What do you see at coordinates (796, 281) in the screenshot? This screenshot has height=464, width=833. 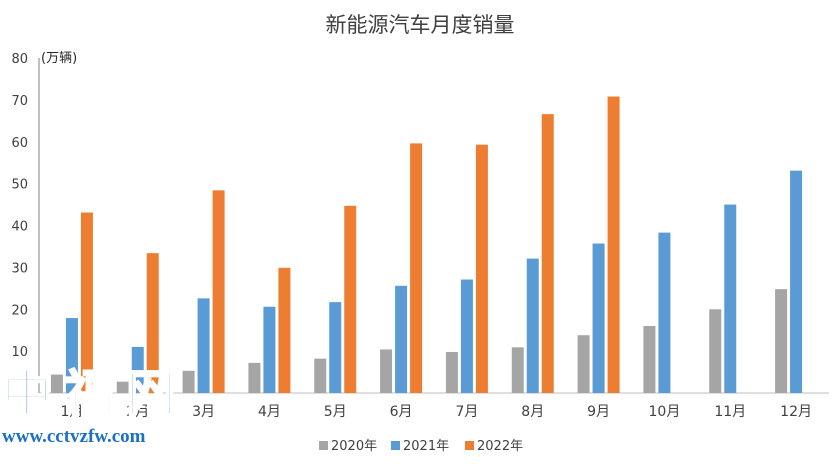 I see `bar-2021年-12月` at bounding box center [796, 281].